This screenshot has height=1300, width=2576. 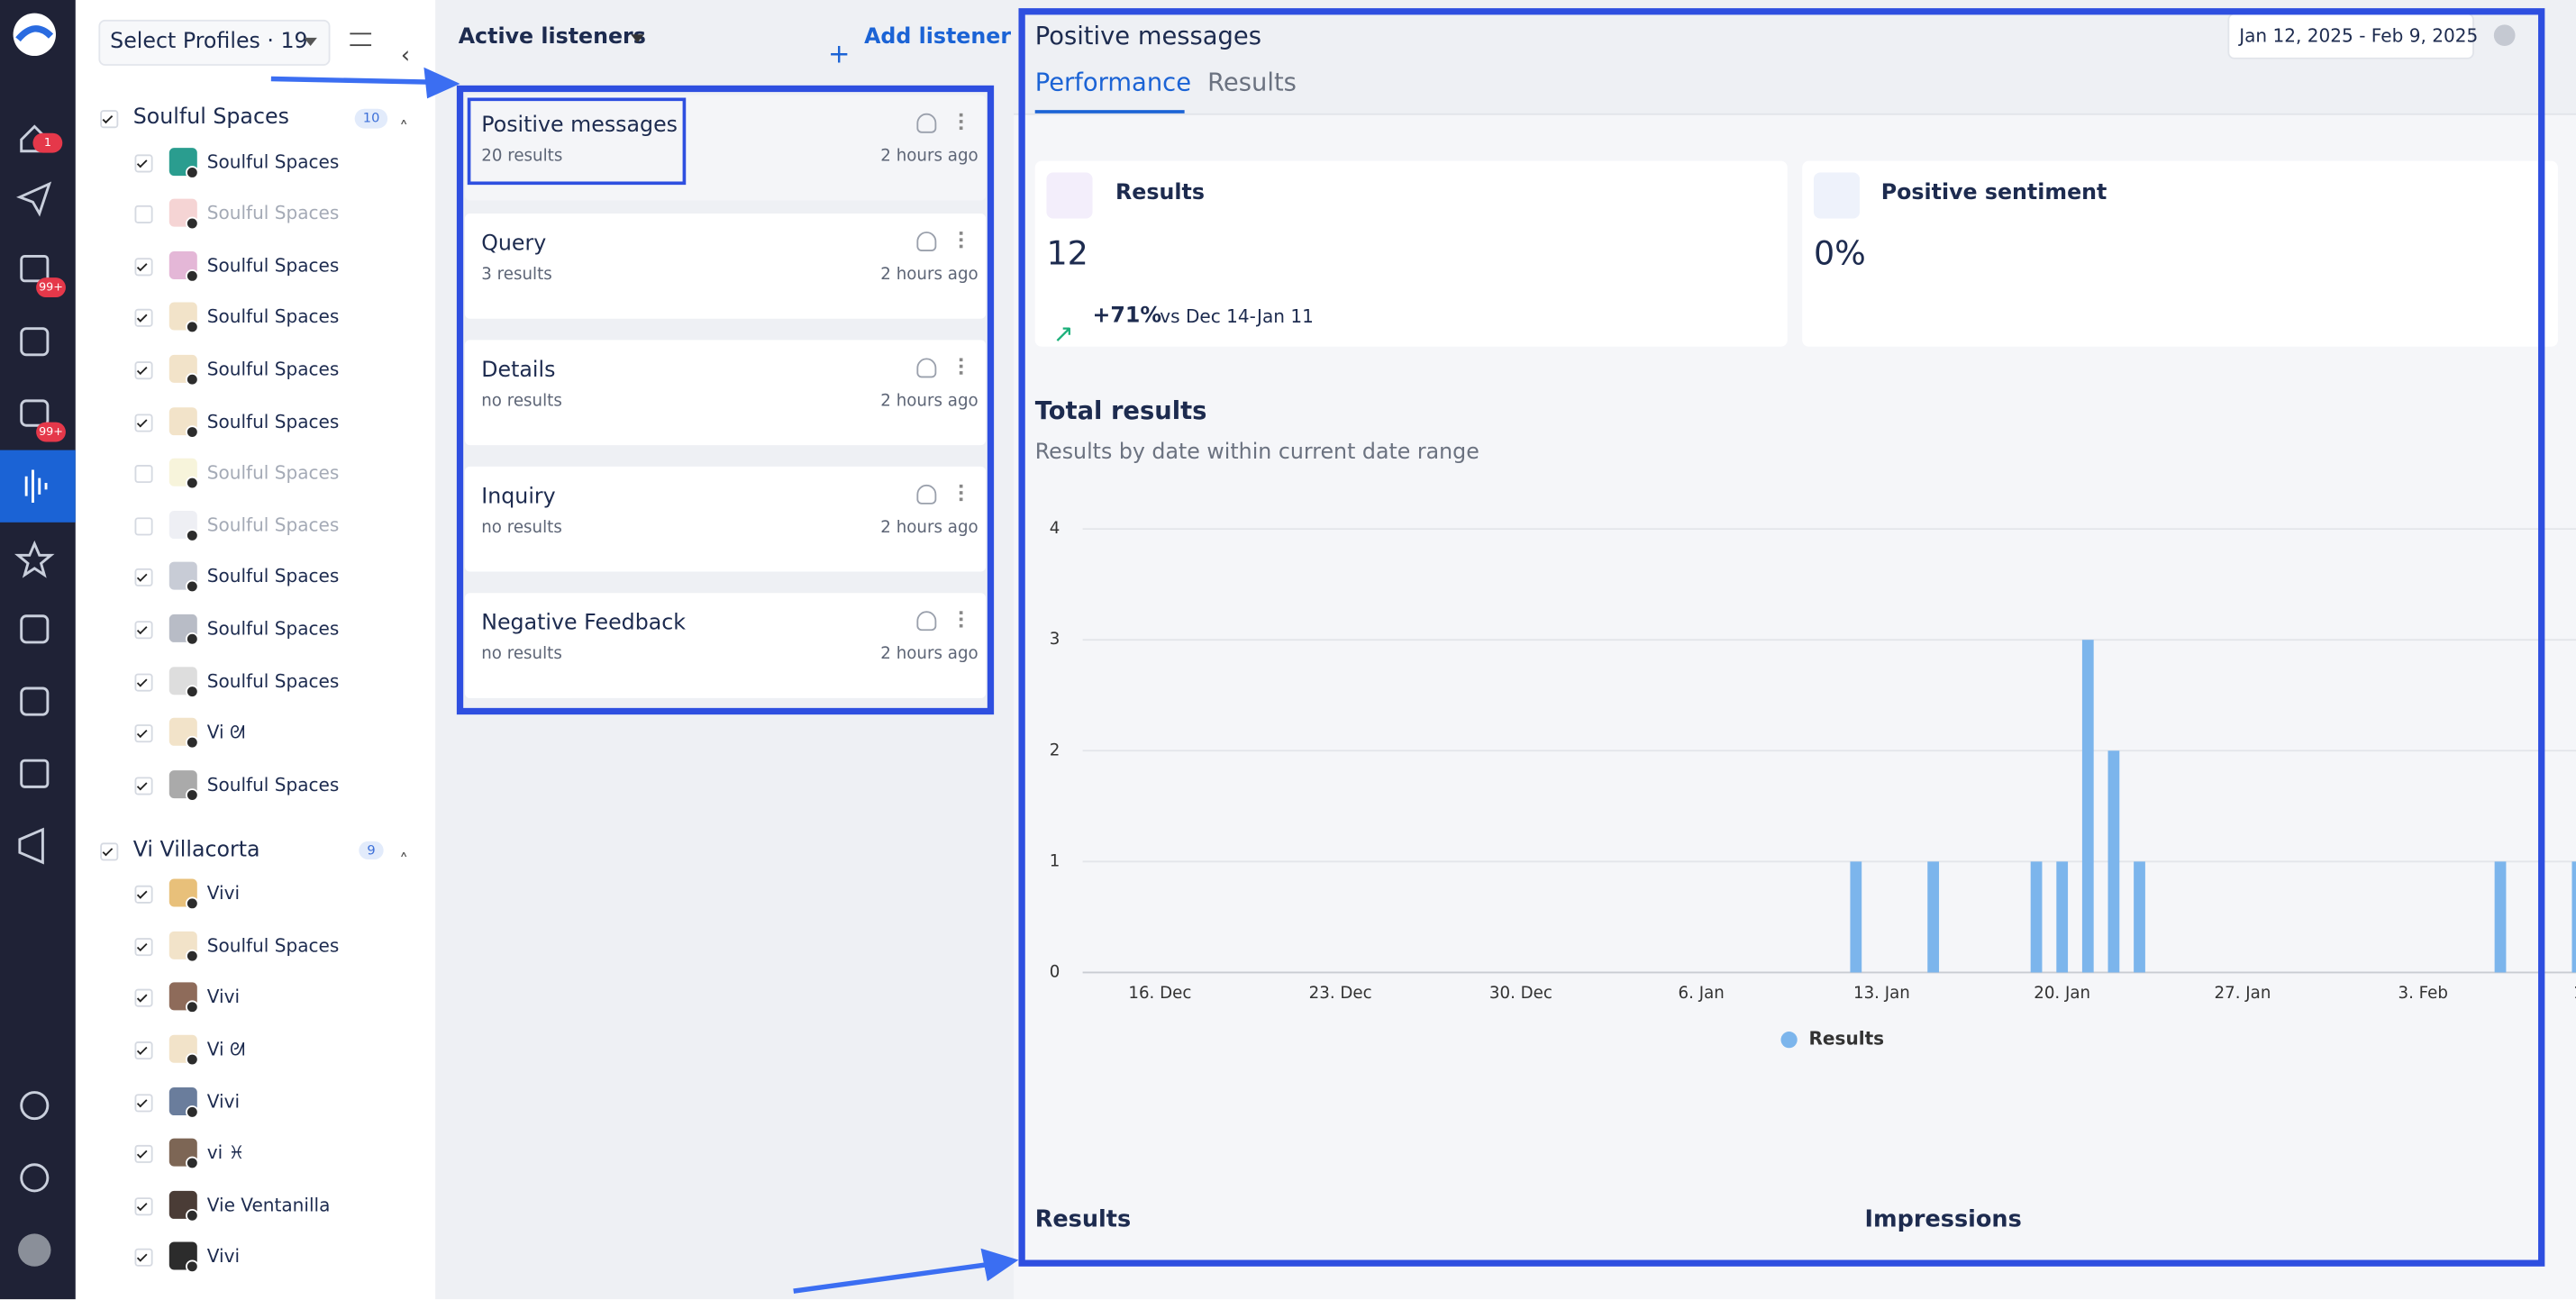 What do you see at coordinates (552, 37) in the screenshot?
I see `listeners-title: Active listeners` at bounding box center [552, 37].